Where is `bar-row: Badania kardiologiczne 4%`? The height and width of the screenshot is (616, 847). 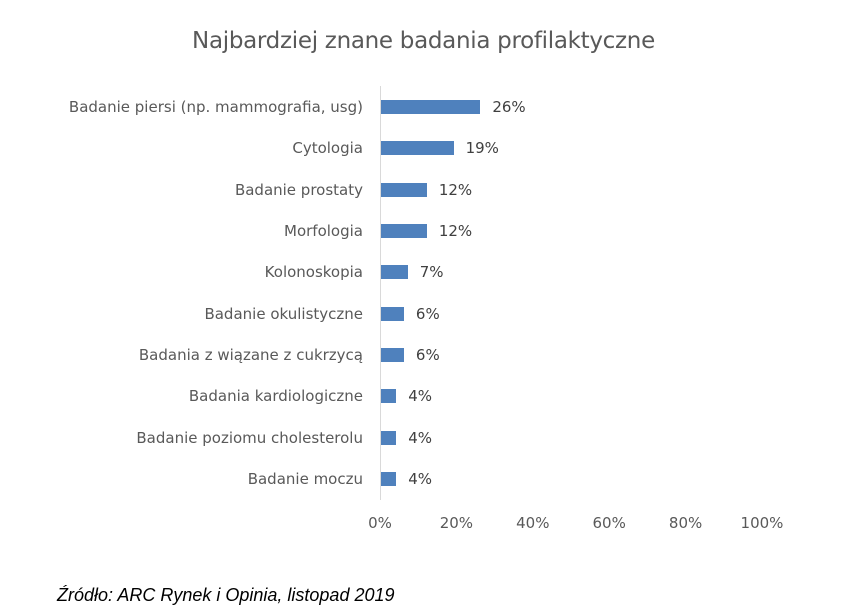
bar-row: Badania kardiologiczne 4% is located at coordinates (423, 396).